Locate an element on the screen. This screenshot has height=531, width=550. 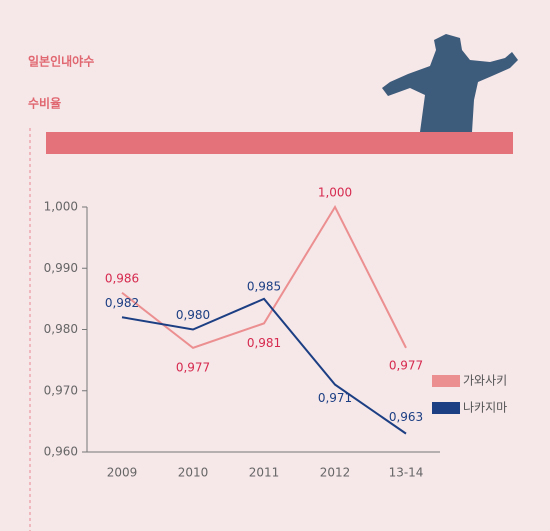
y-tick-label: 0,970 is located at coordinates (61, 390).